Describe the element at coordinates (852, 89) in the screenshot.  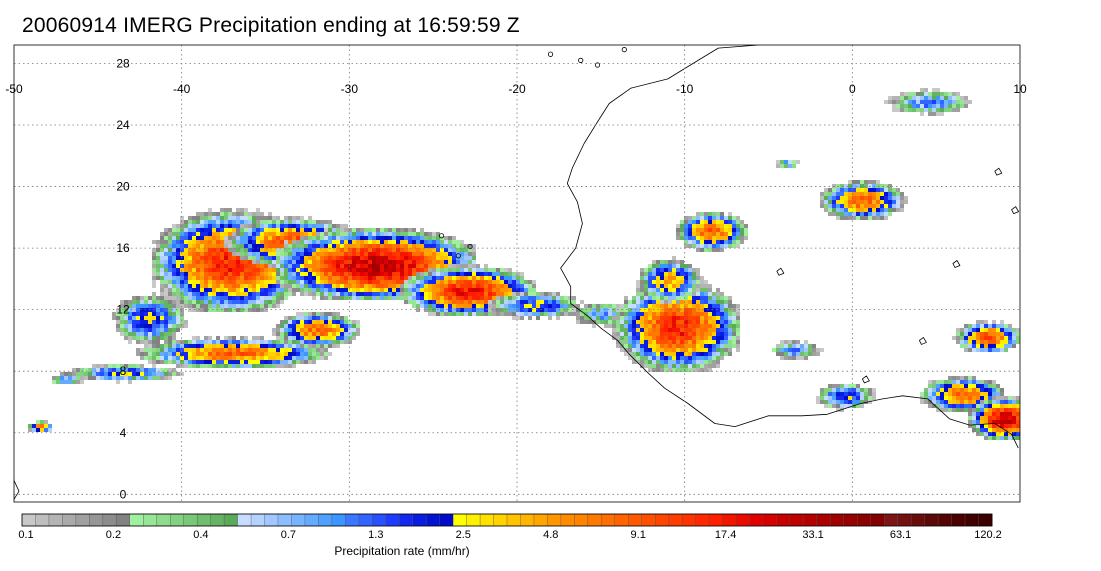
I see `lon-tick-label: 0` at that location.